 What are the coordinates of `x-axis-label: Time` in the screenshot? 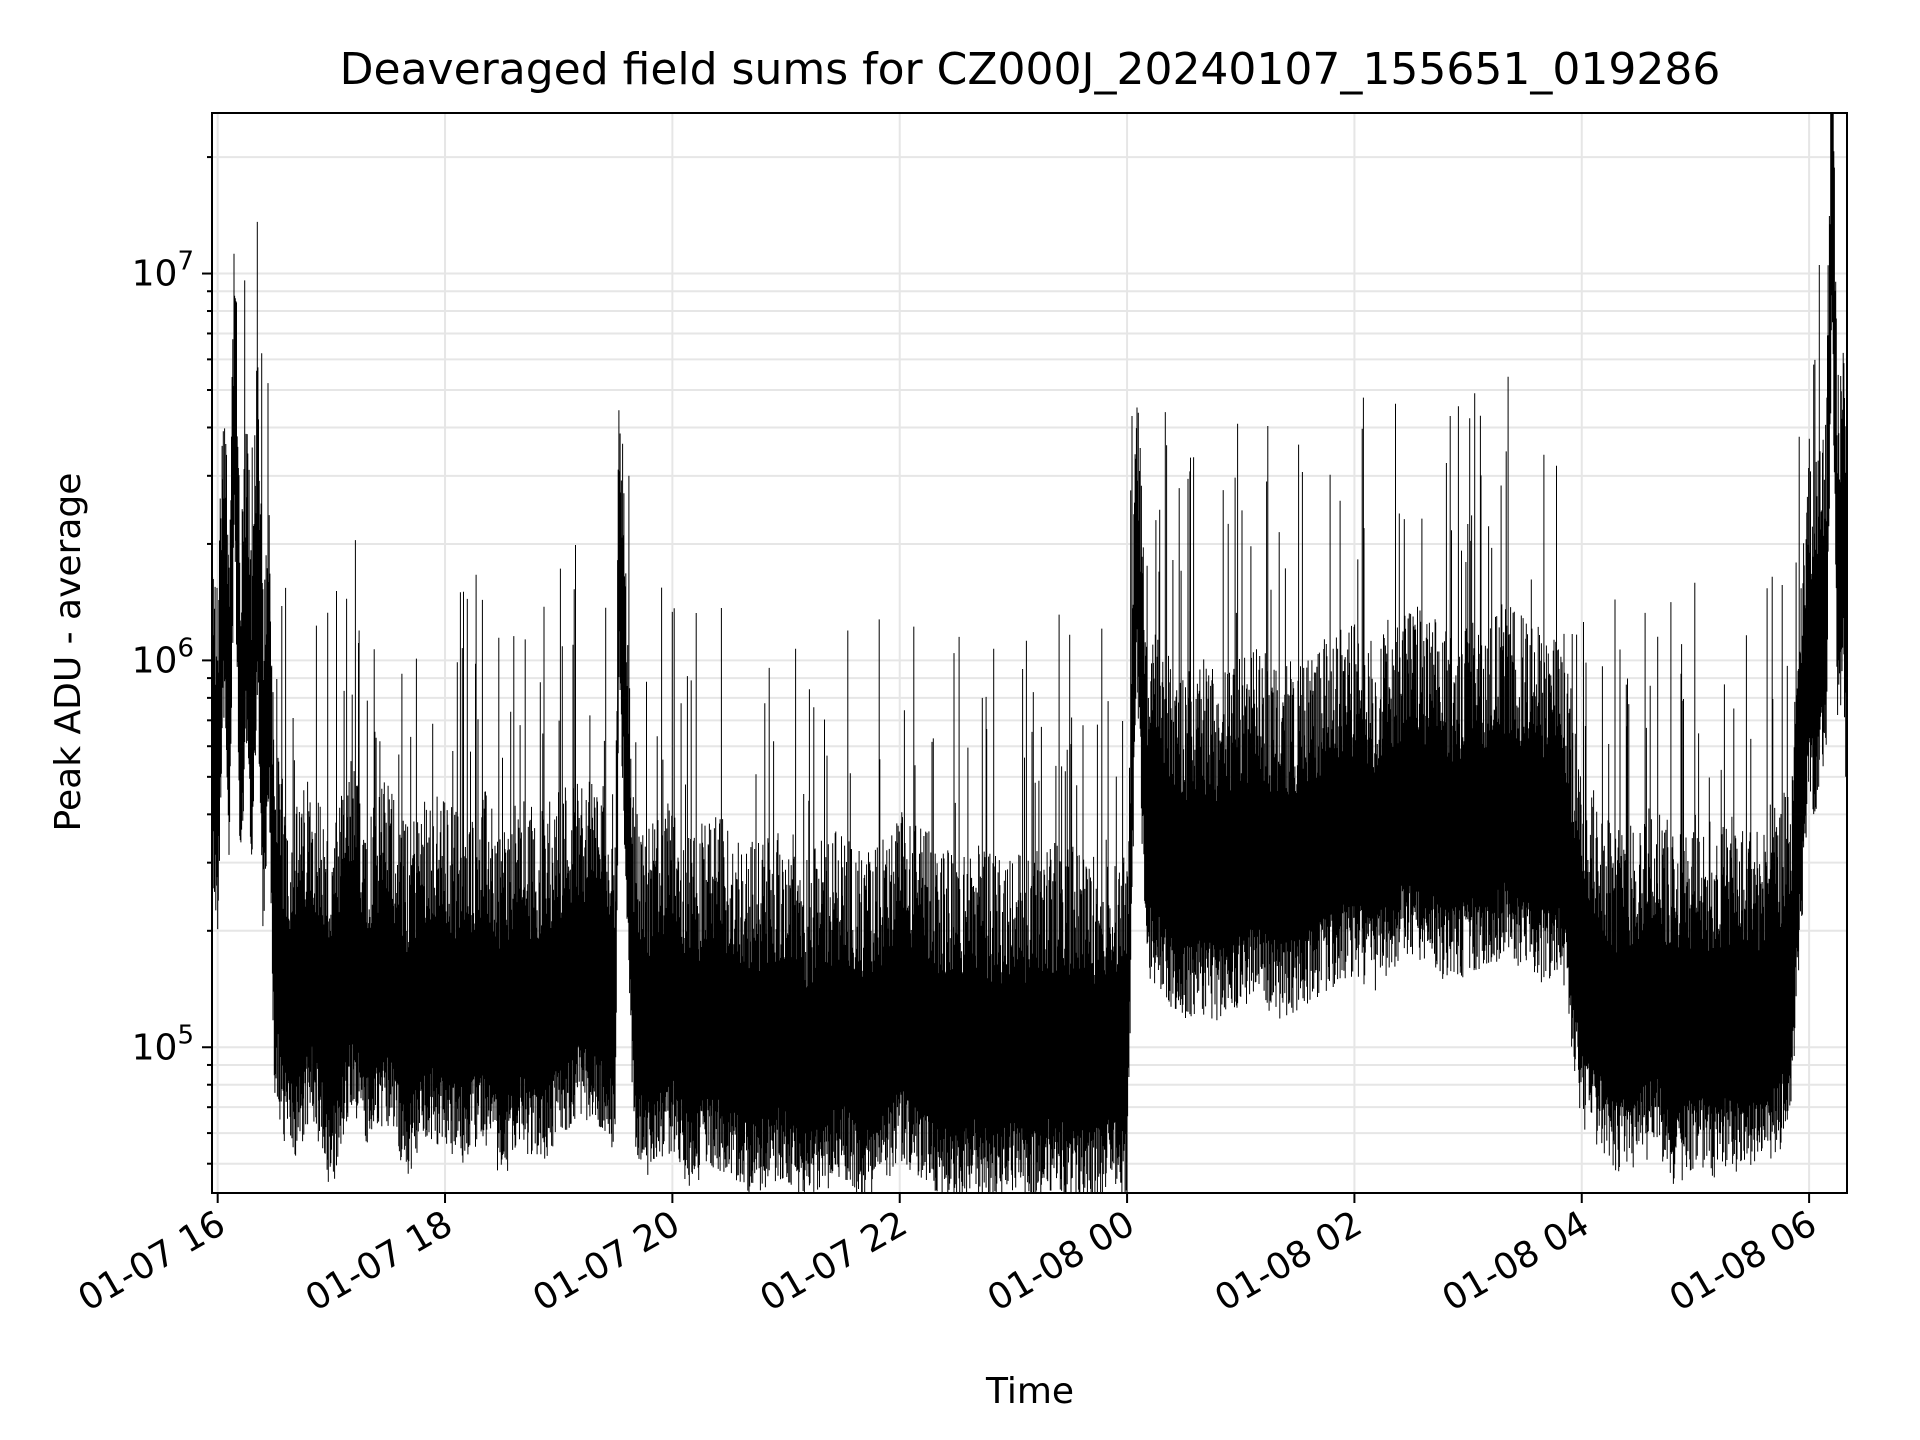 It's located at (1029, 1391).